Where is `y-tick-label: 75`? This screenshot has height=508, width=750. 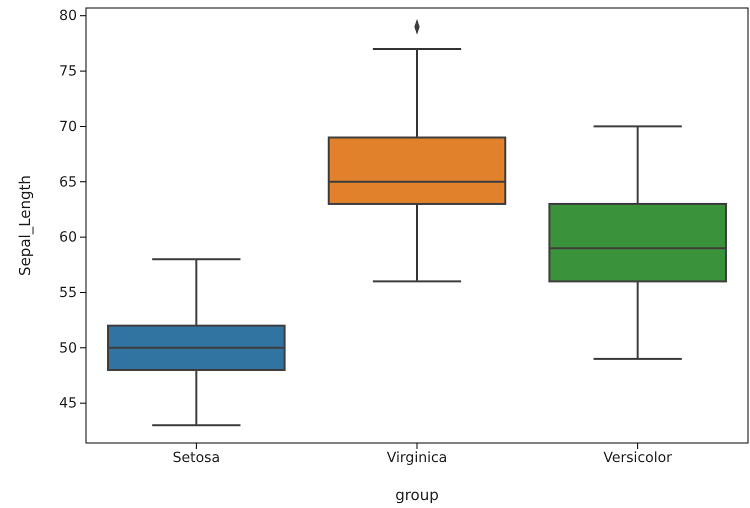 y-tick-label: 75 is located at coordinates (68, 72).